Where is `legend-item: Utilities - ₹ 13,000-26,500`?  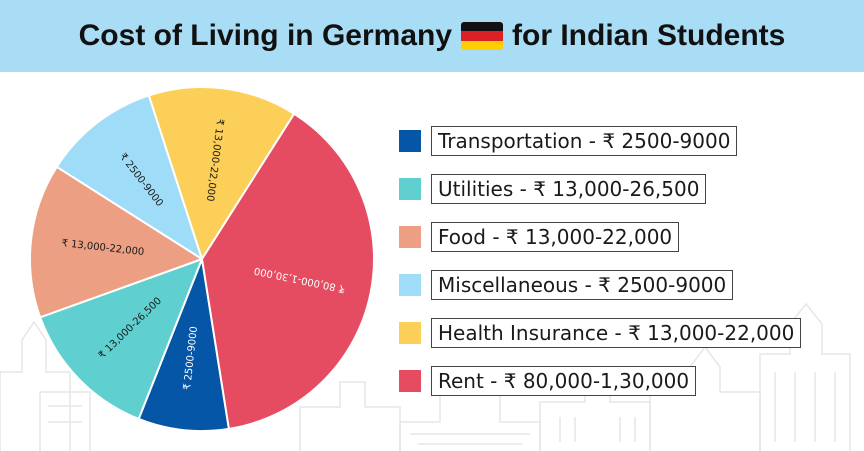 legend-item: Utilities - ₹ 13,000-26,500 is located at coordinates (621, 189).